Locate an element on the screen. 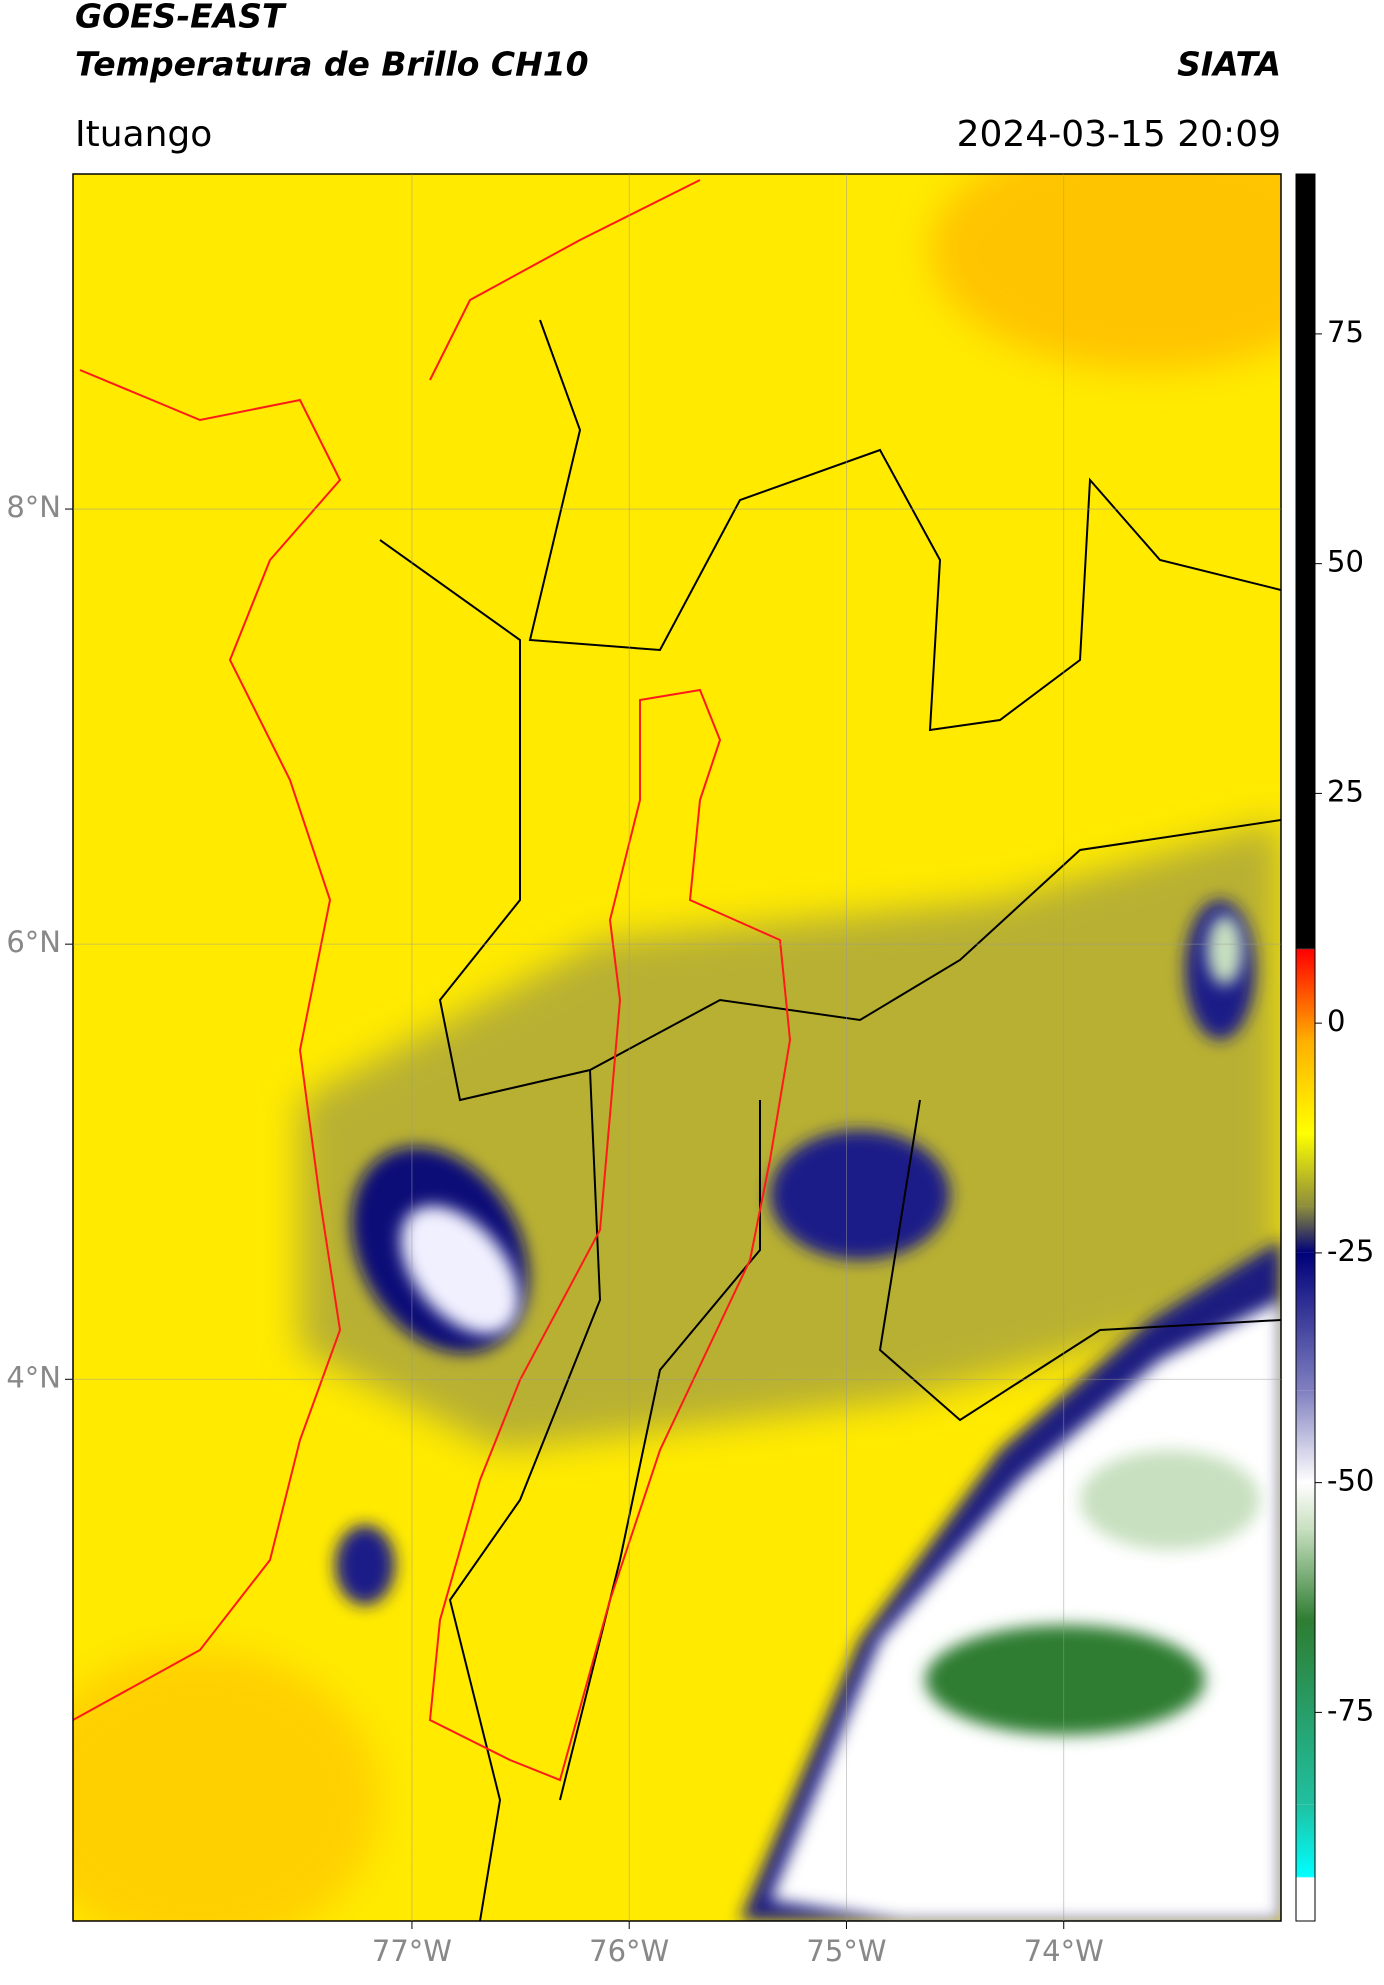 The width and height of the screenshot is (1384, 1985). colorbar-tick-label: -75 is located at coordinates (1350, 1710).